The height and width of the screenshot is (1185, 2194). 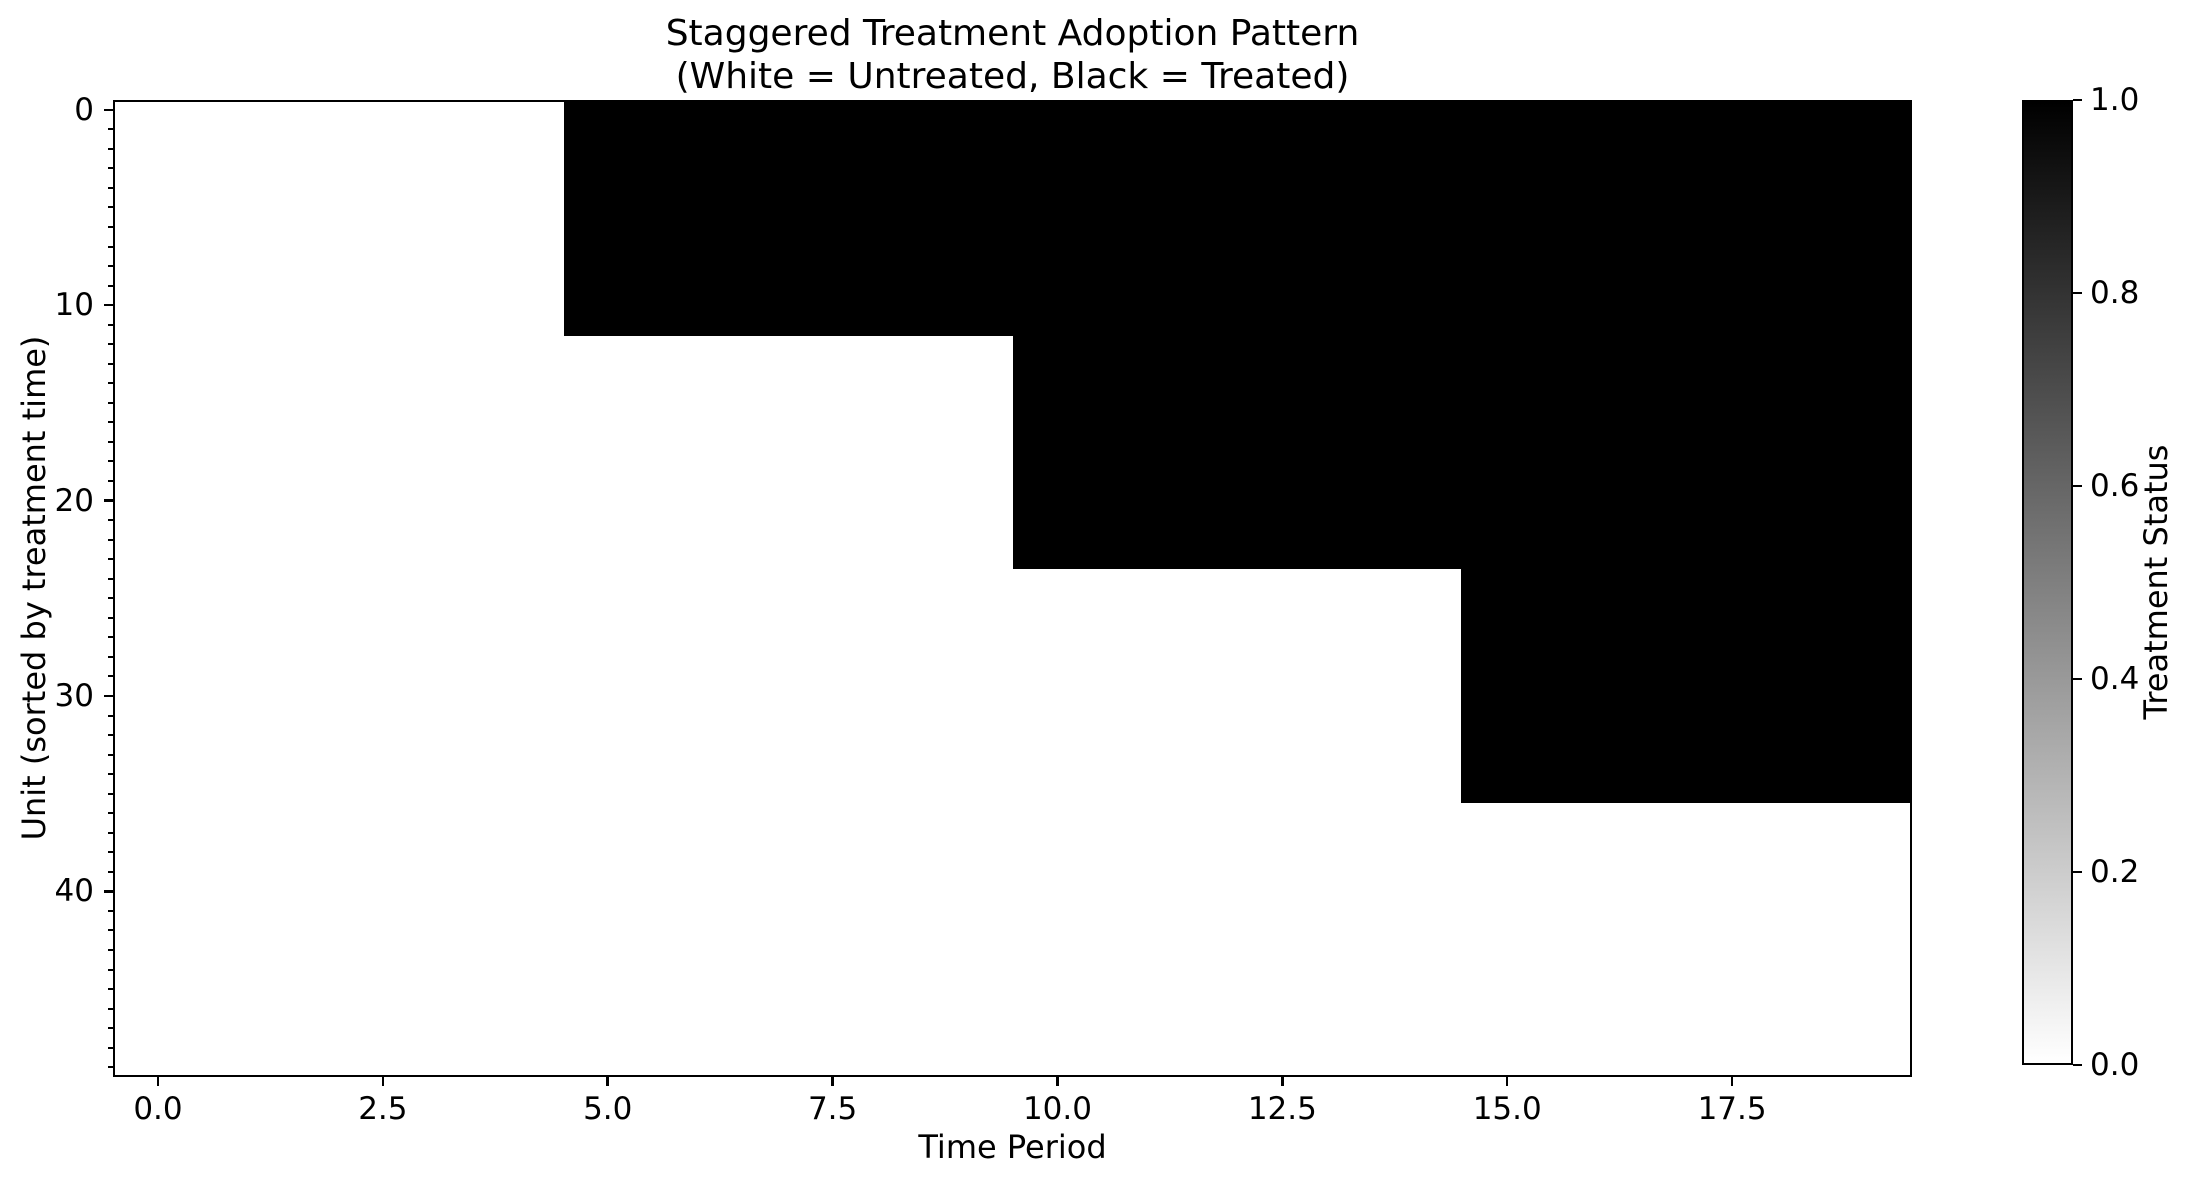 What do you see at coordinates (1012, 1147) in the screenshot?
I see `x-axis-label: Time Period` at bounding box center [1012, 1147].